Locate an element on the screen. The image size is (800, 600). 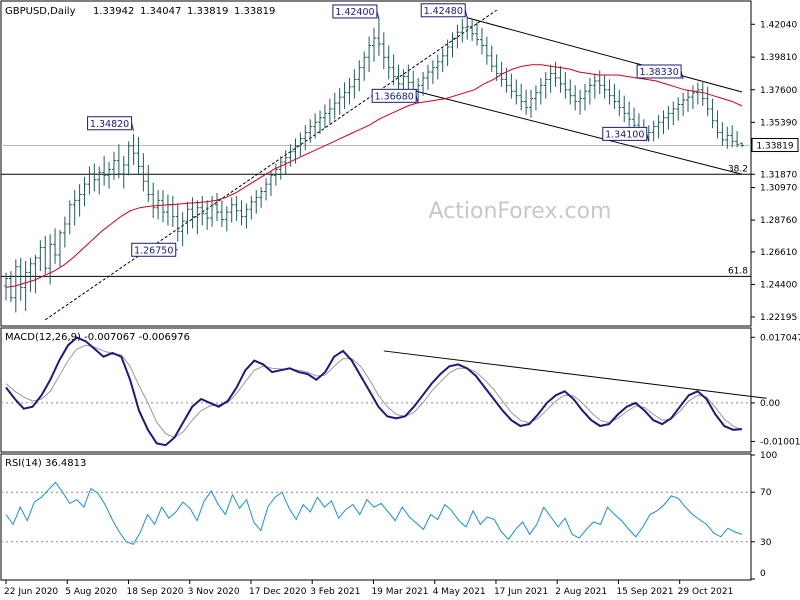
x-axis-label: 17 Dec 2020 is located at coordinates (278, 592).